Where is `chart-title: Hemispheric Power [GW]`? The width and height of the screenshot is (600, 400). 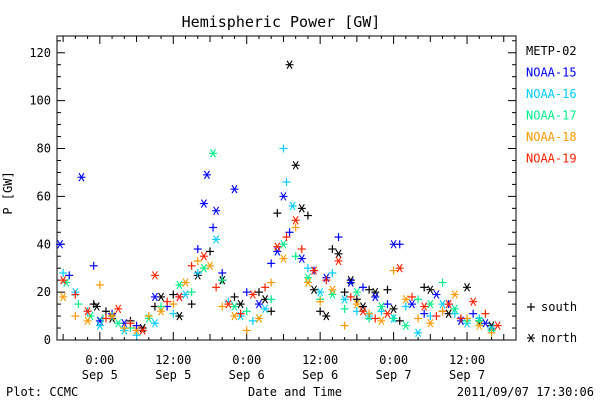
chart-title: Hemispheric Power [GW] is located at coordinates (281, 22).